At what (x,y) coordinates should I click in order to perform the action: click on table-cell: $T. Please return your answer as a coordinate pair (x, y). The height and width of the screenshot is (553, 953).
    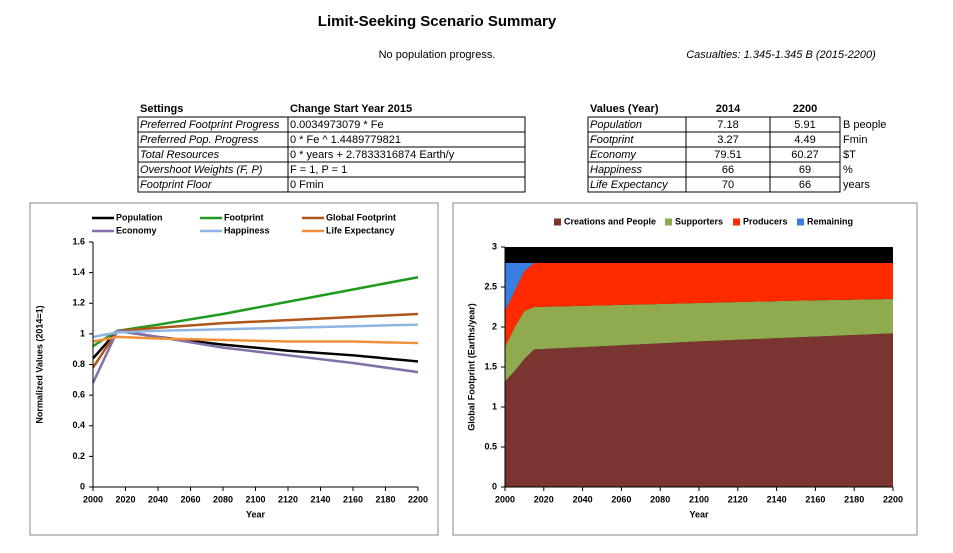
    Looking at the image, I should click on (849, 155).